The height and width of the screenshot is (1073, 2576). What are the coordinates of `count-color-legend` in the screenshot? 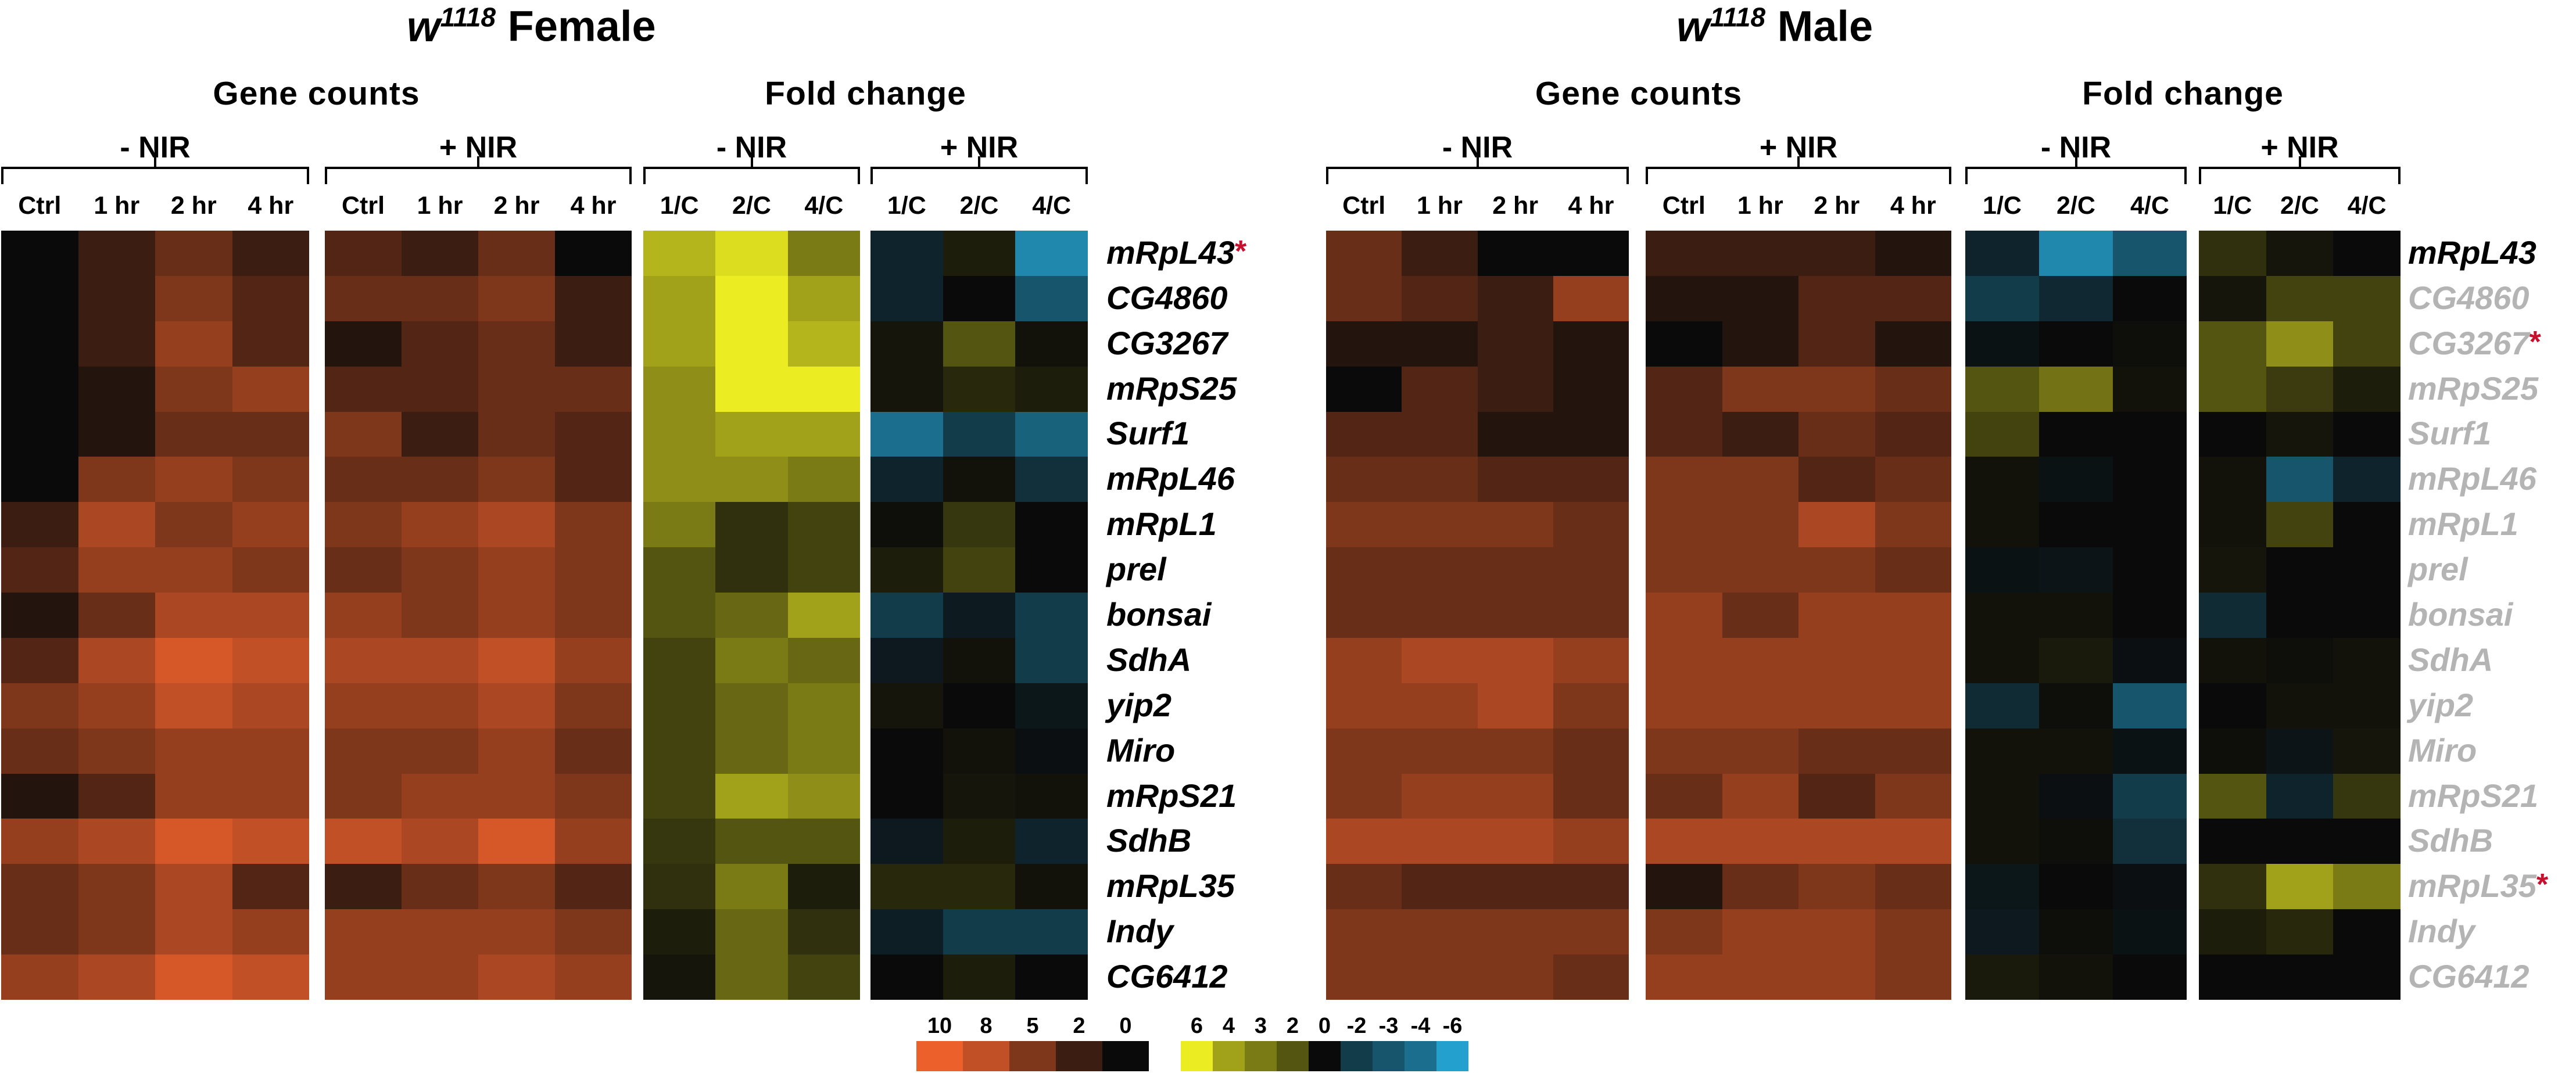 It's located at (1032, 1056).